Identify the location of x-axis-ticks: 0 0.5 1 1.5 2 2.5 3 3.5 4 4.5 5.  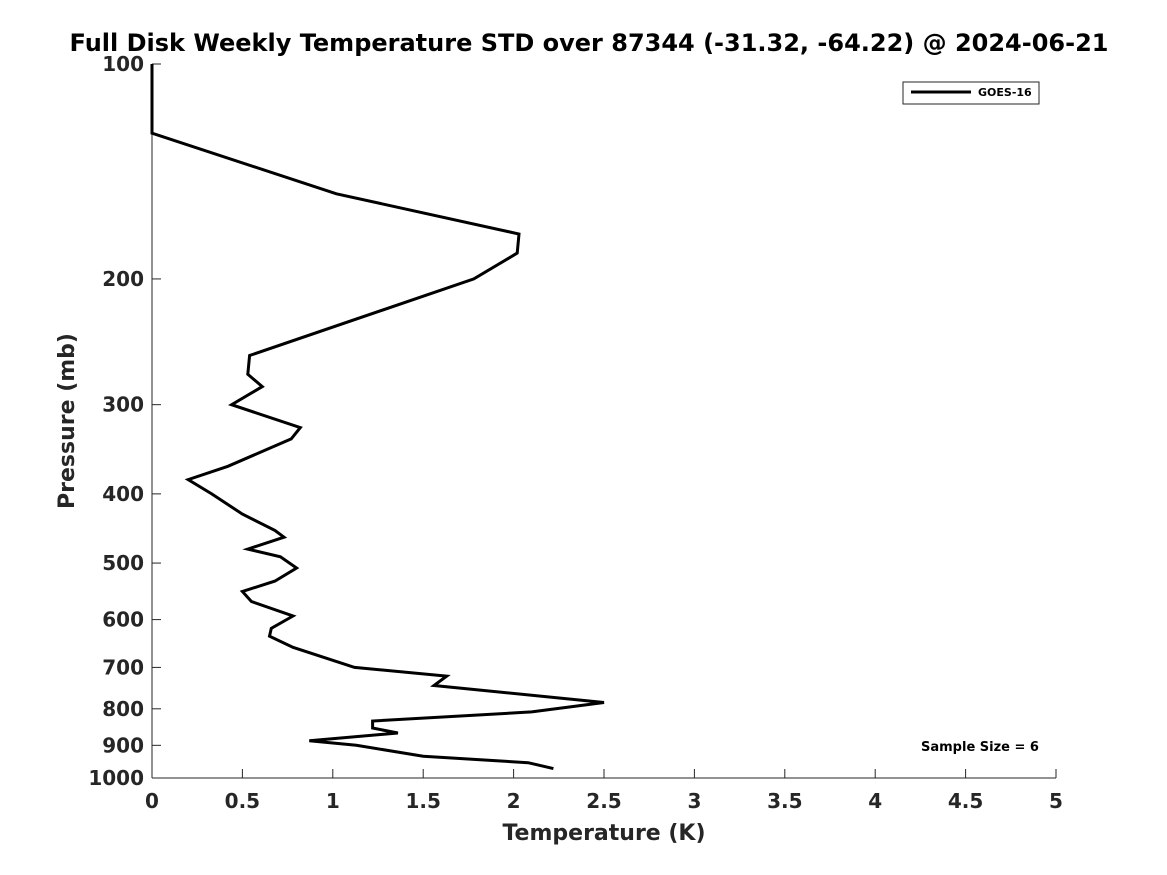
(604, 791).